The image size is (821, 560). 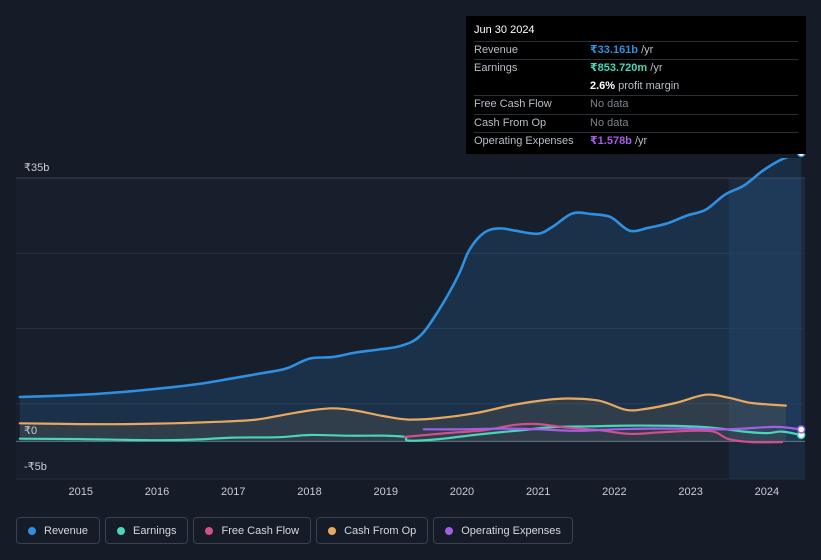 I want to click on tooltip-opex-value: ₹1.578b, so click(x=611, y=140).